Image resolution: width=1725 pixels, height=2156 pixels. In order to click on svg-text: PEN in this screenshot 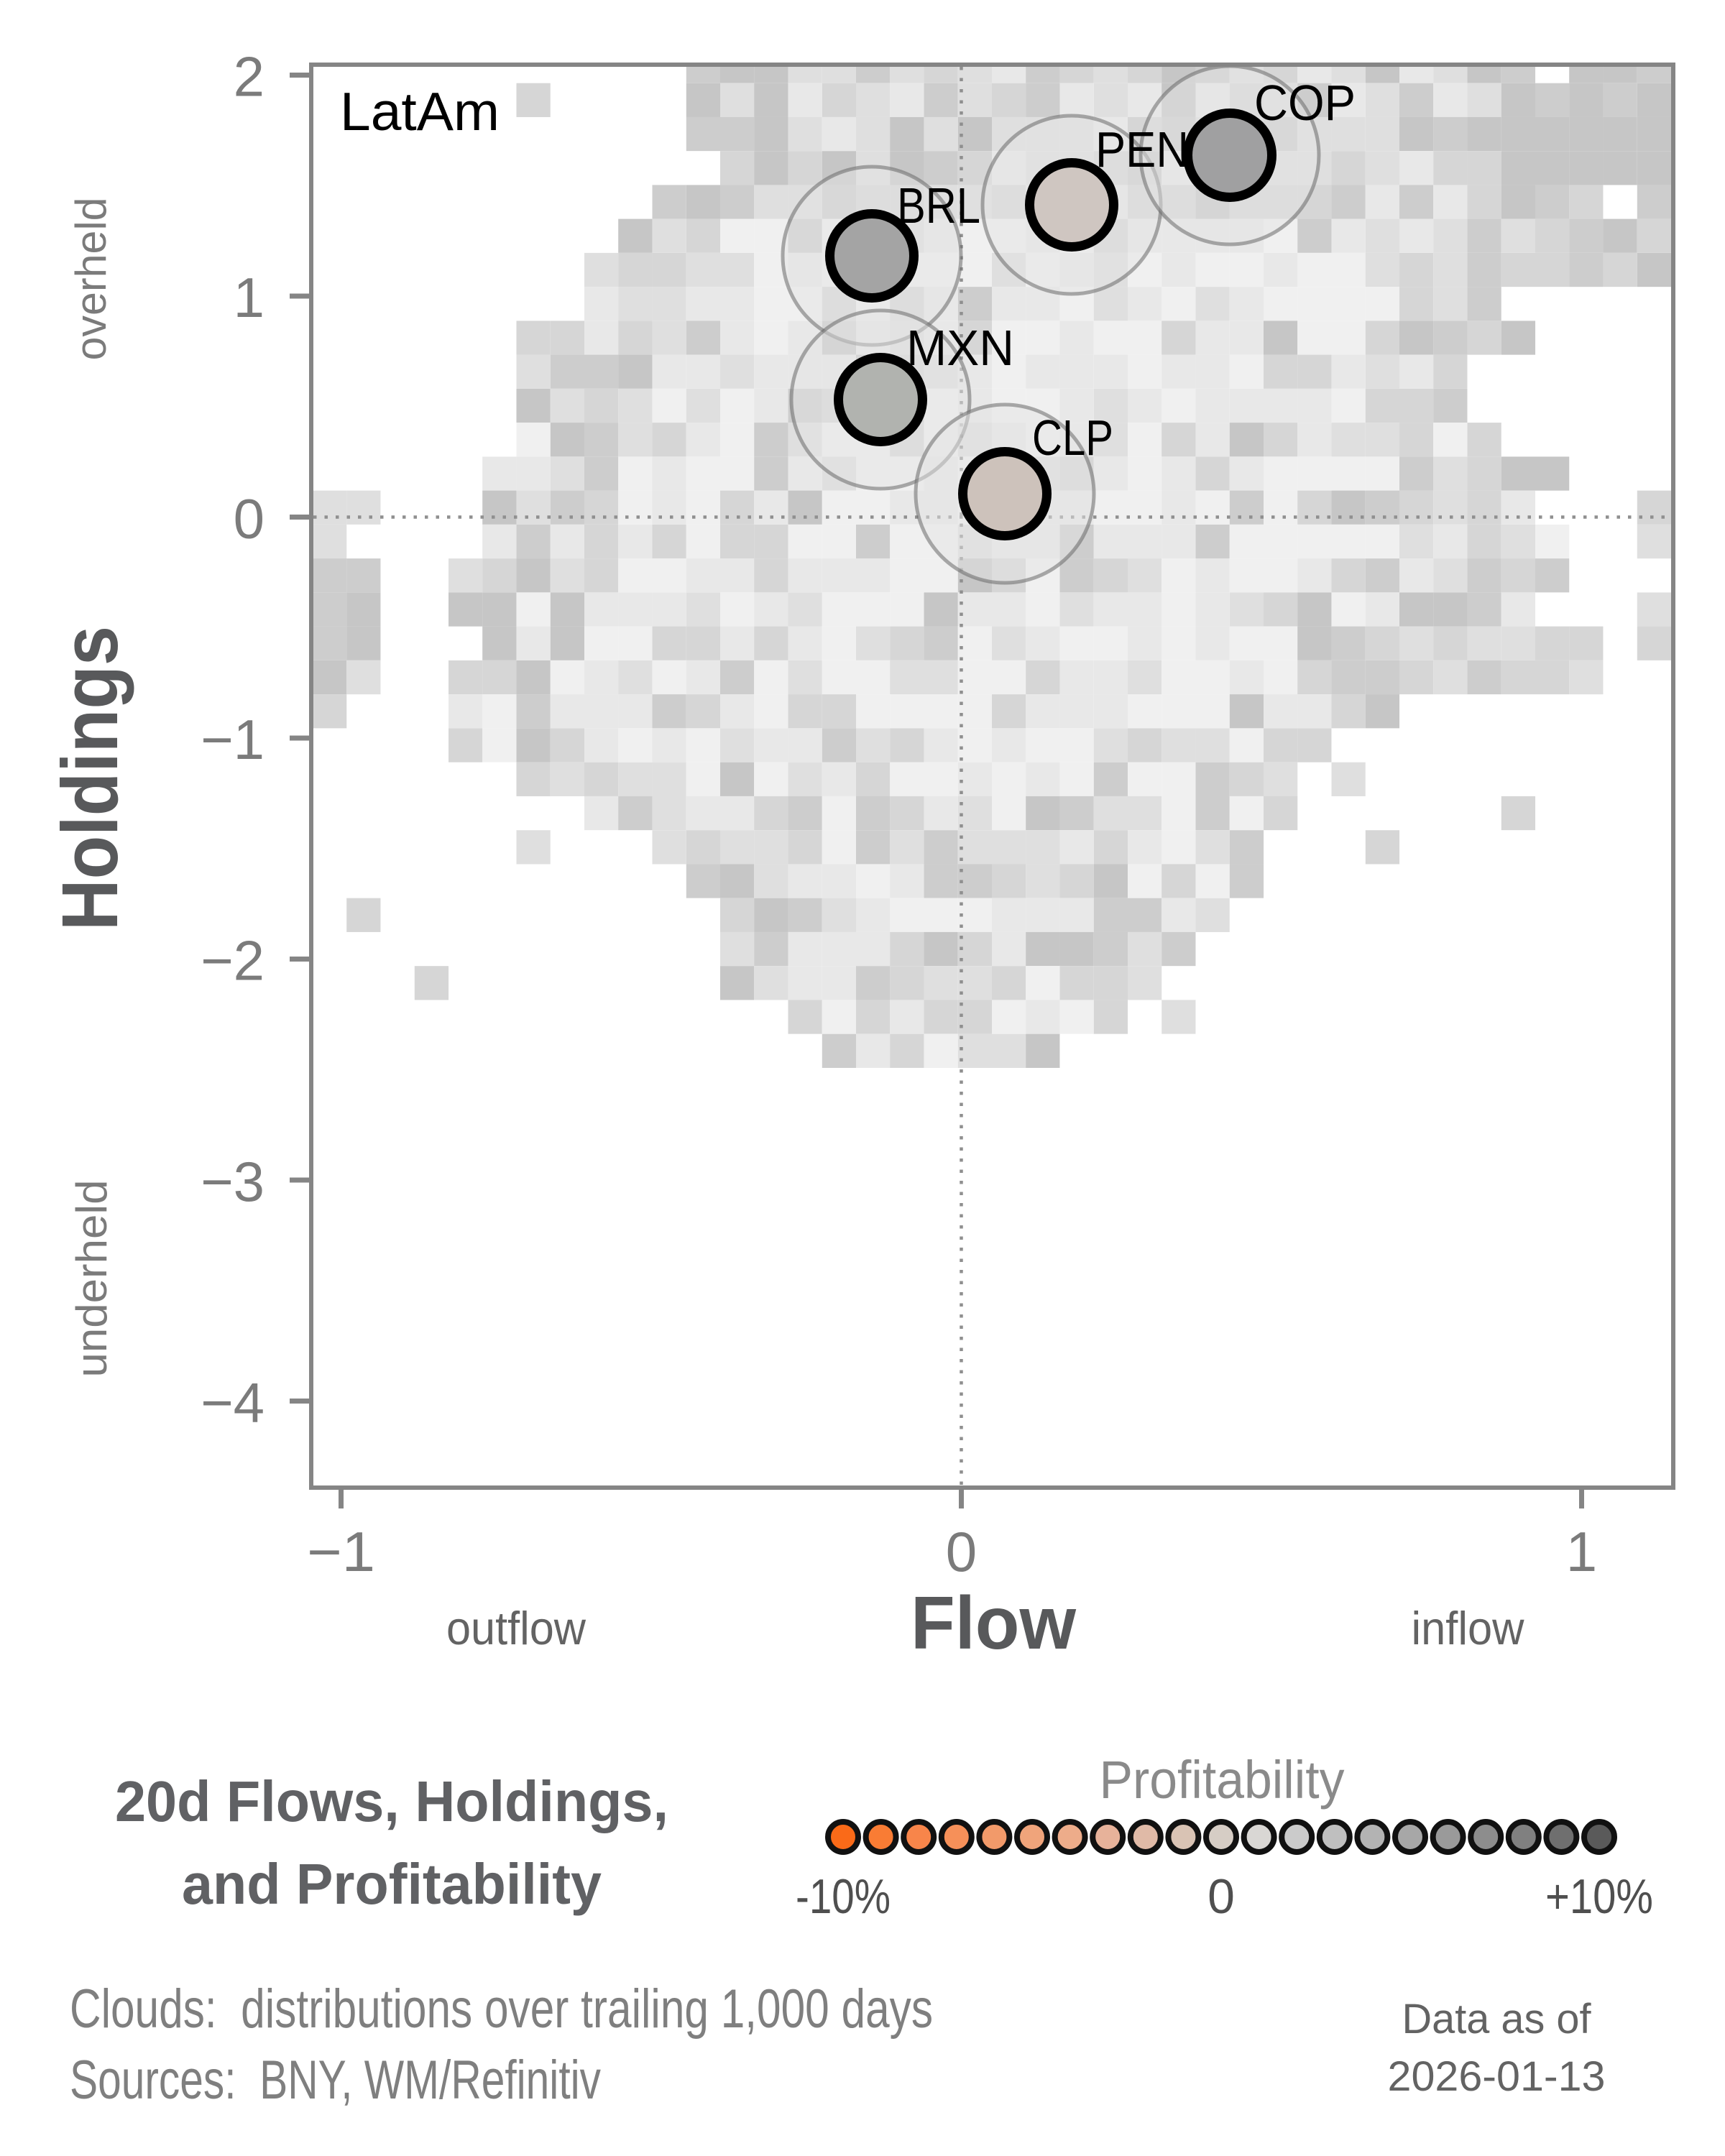, I will do `click(1142, 149)`.